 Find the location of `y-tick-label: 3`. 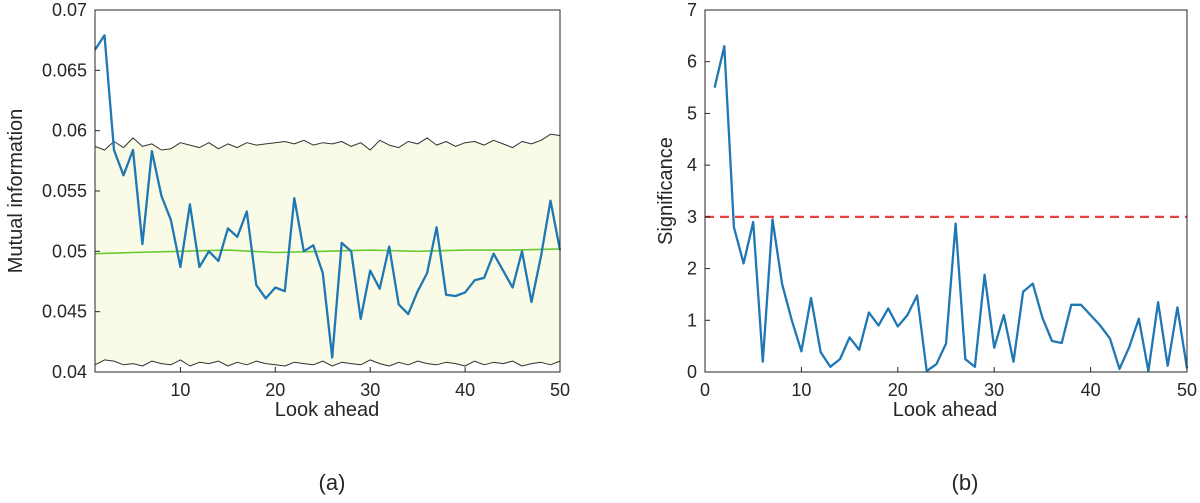

y-tick-label: 3 is located at coordinates (692, 217).